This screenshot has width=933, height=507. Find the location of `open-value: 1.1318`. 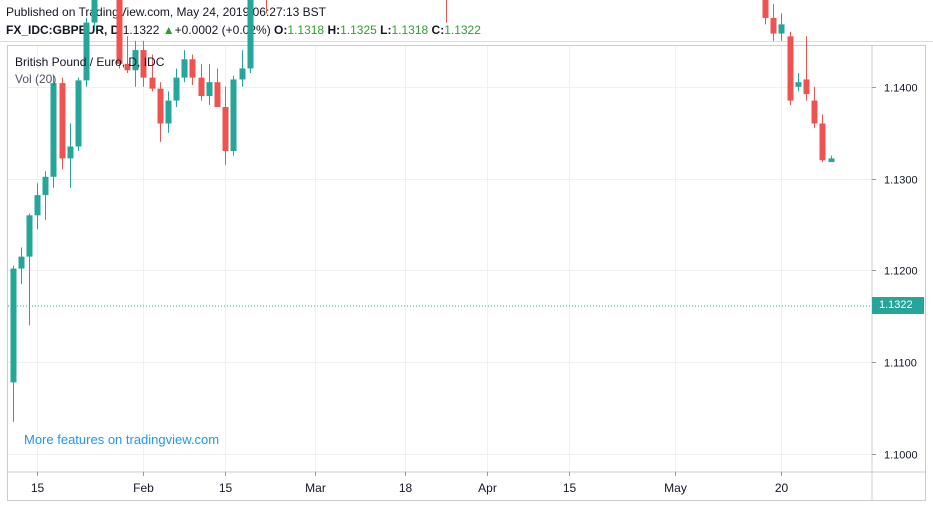

open-value: 1.1318 is located at coordinates (306, 30).